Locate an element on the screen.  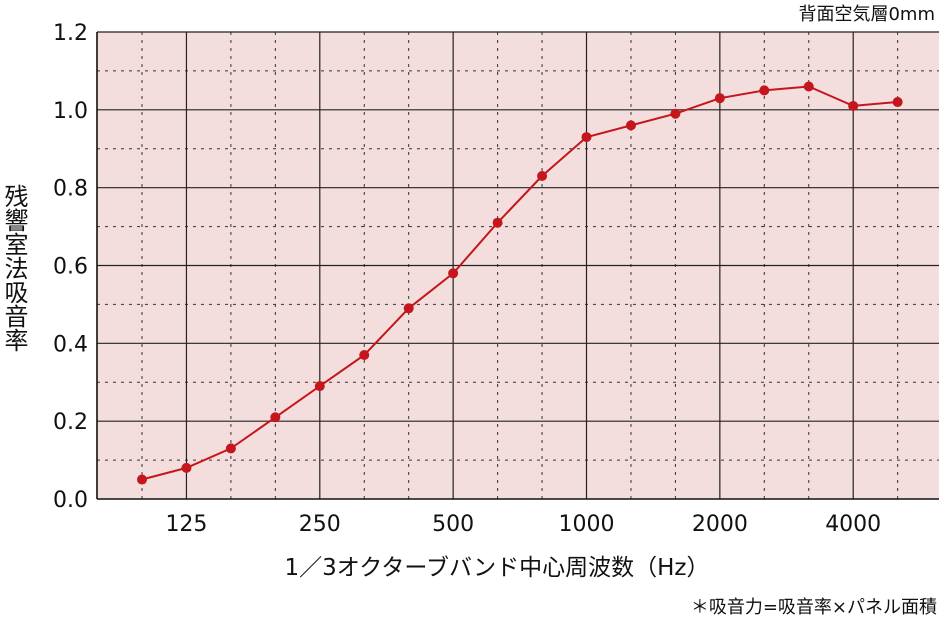
y-axis-label: 残響室法吸音率 is located at coordinates (14, 268).